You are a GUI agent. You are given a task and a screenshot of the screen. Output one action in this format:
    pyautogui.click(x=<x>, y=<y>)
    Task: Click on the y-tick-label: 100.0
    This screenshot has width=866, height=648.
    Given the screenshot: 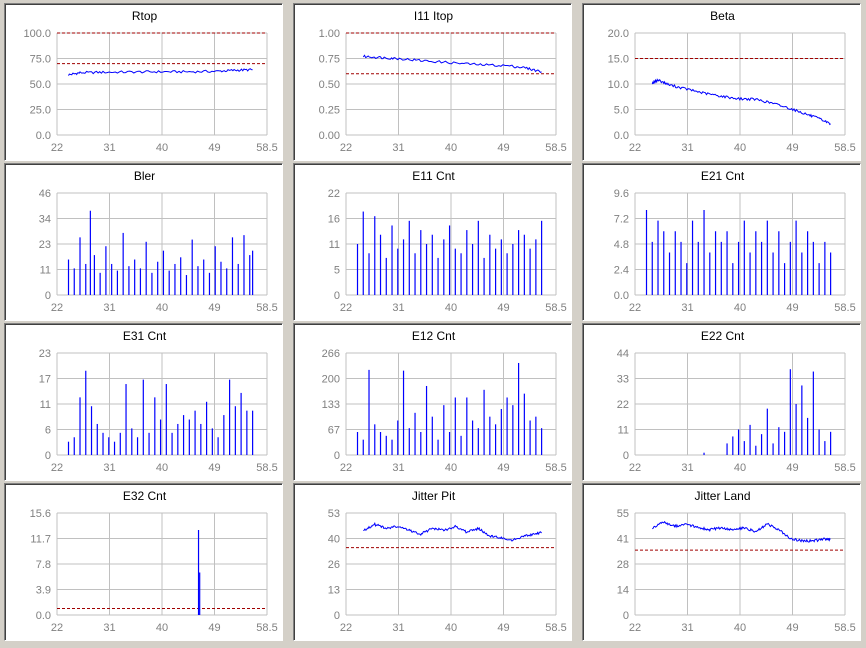 What is the action you would take?
    pyautogui.click(x=37, y=34)
    